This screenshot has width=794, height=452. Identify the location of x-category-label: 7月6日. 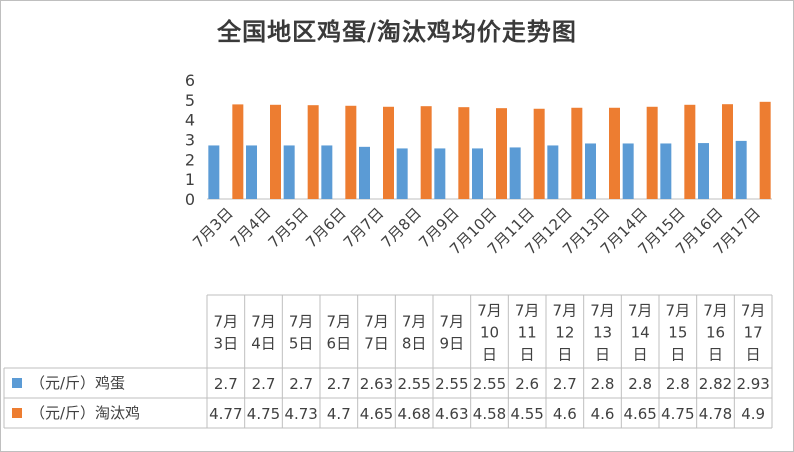
(325, 227).